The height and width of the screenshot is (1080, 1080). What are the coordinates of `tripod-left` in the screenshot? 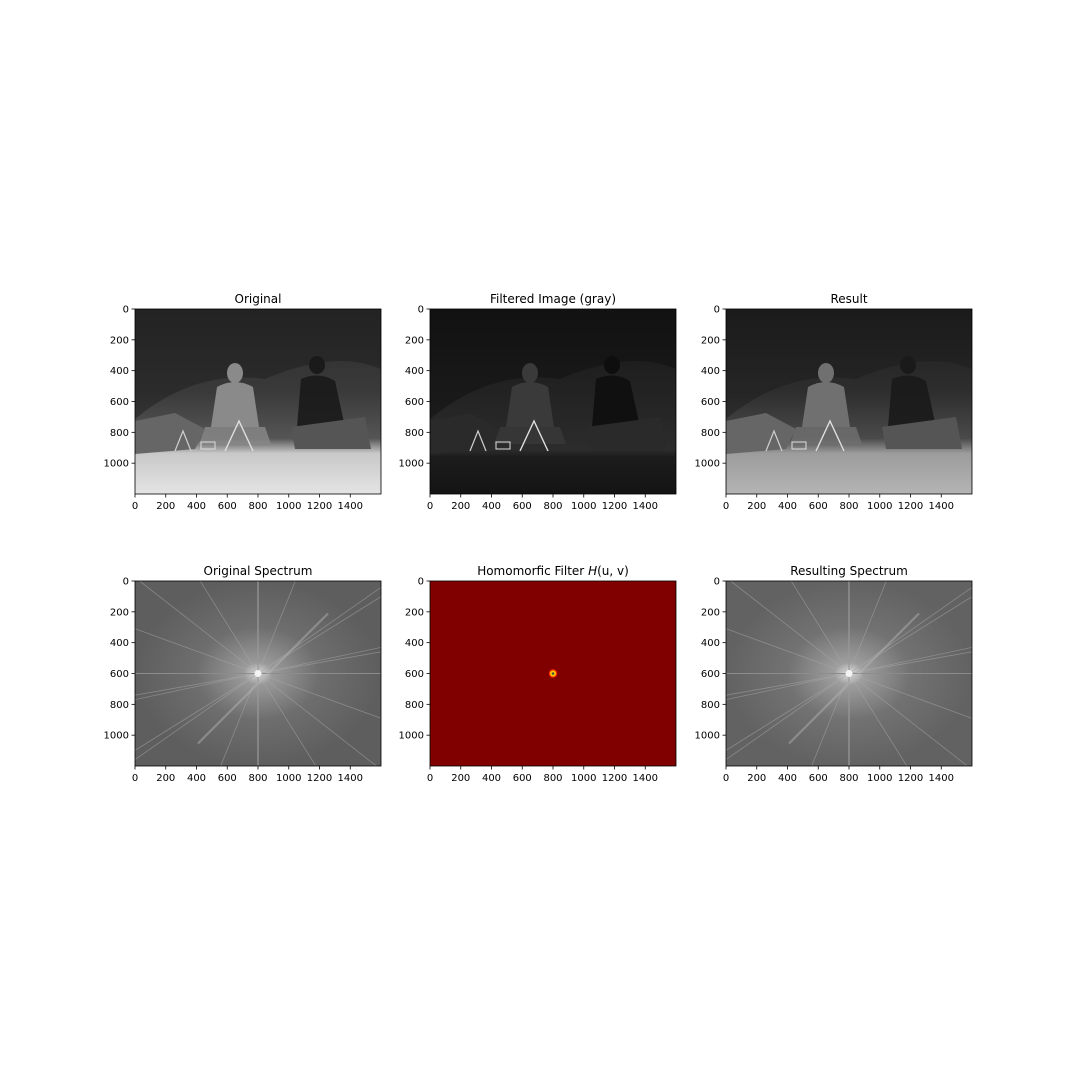 It's located at (183, 440).